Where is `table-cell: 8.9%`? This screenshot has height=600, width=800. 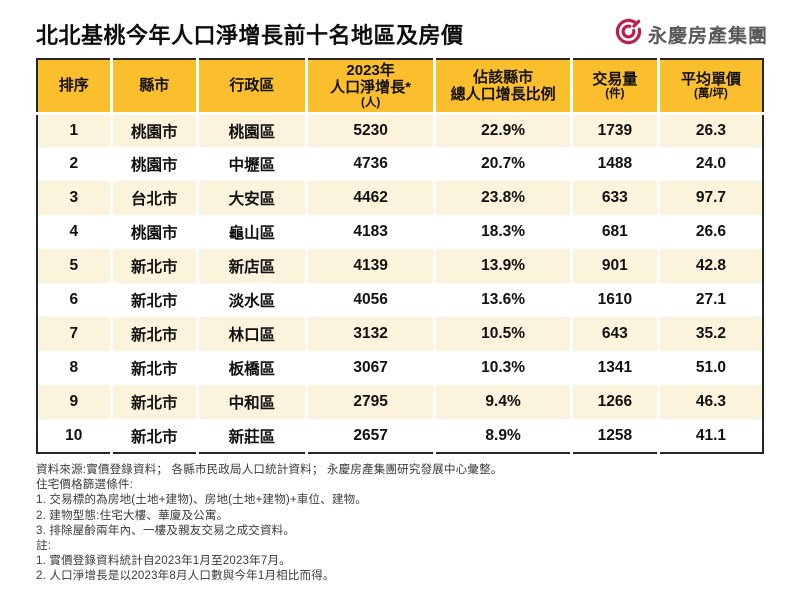
table-cell: 8.9% is located at coordinates (503, 436).